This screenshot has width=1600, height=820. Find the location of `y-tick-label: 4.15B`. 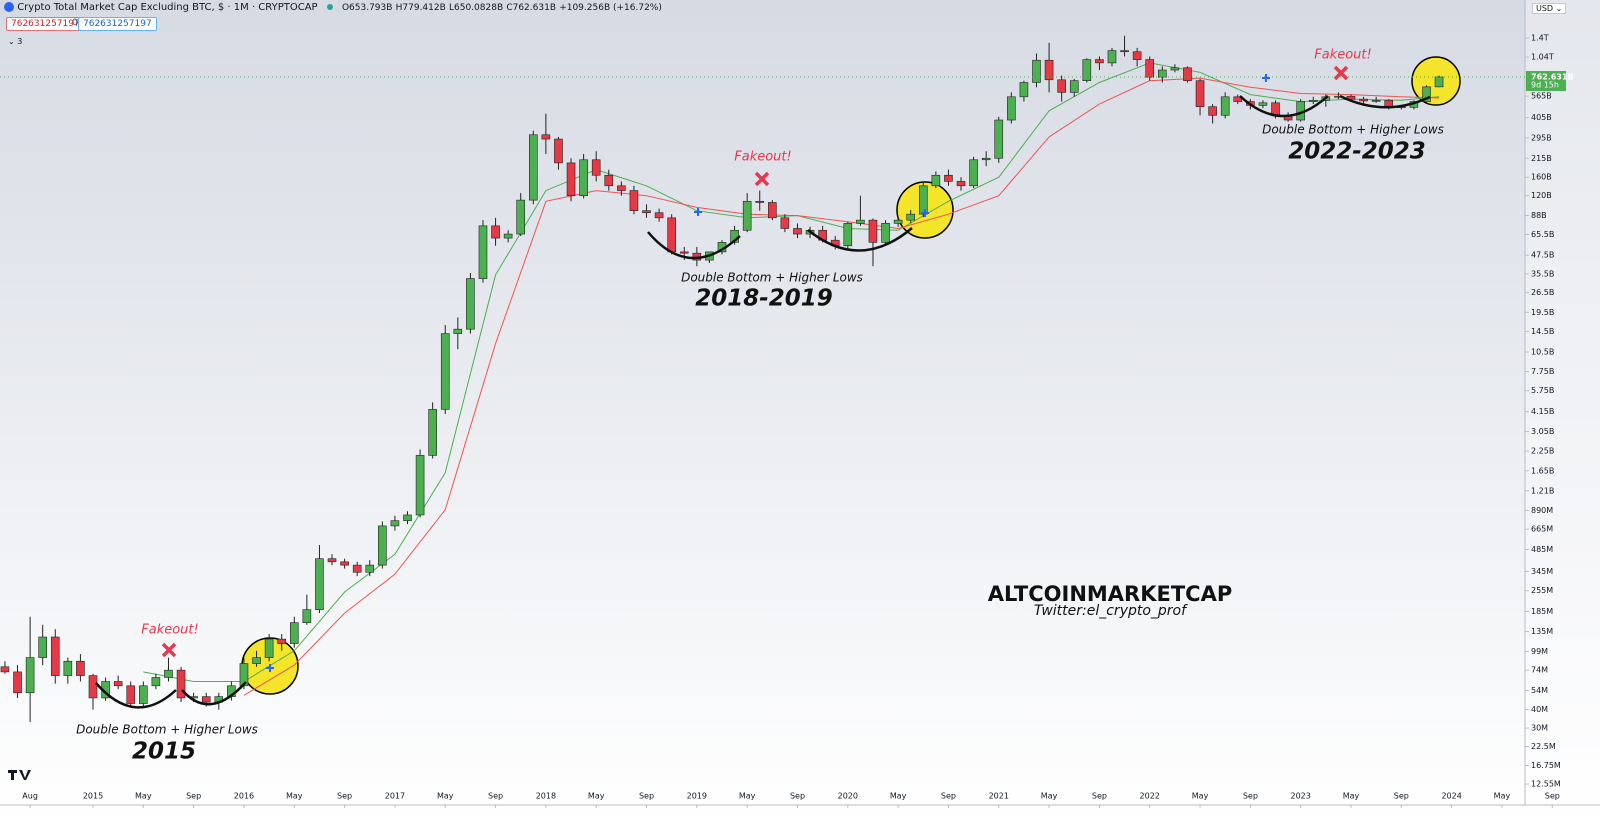

y-tick-label: 4.15B is located at coordinates (1542, 411).